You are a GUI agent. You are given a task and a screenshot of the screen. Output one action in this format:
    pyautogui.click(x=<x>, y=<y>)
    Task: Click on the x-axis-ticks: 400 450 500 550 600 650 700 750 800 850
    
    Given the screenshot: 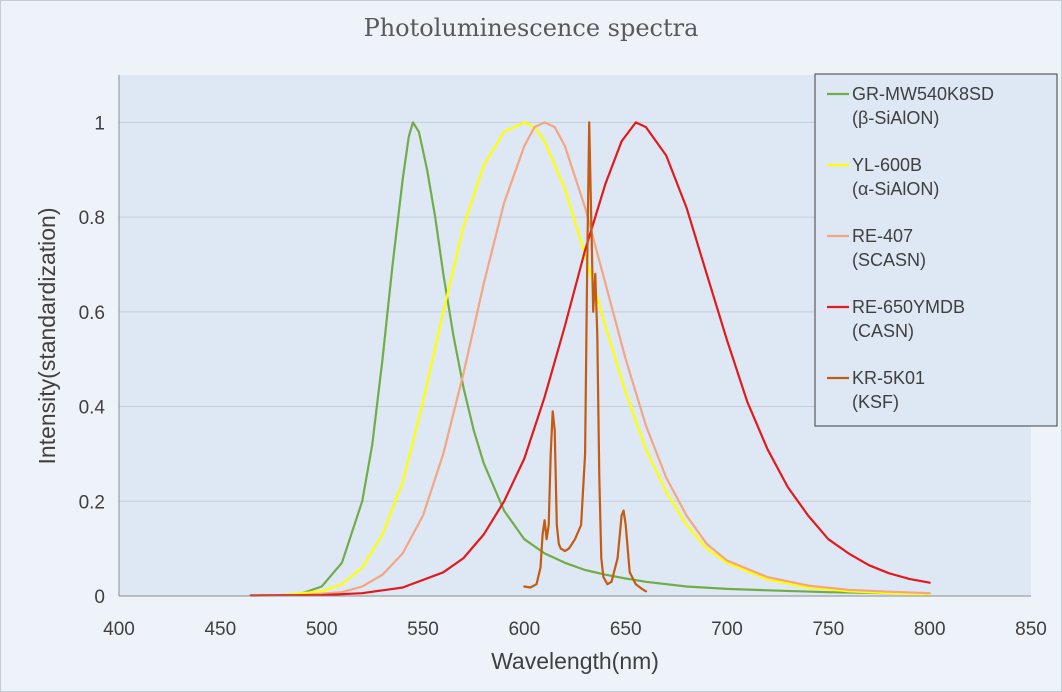 What is the action you would take?
    pyautogui.click(x=575, y=629)
    